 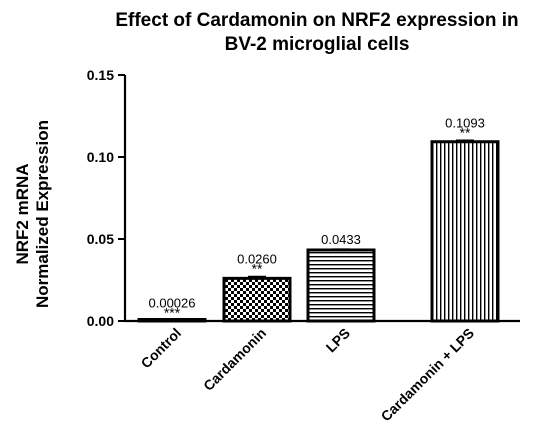 I want to click on category-label: Cardamonin, so click(x=234, y=359).